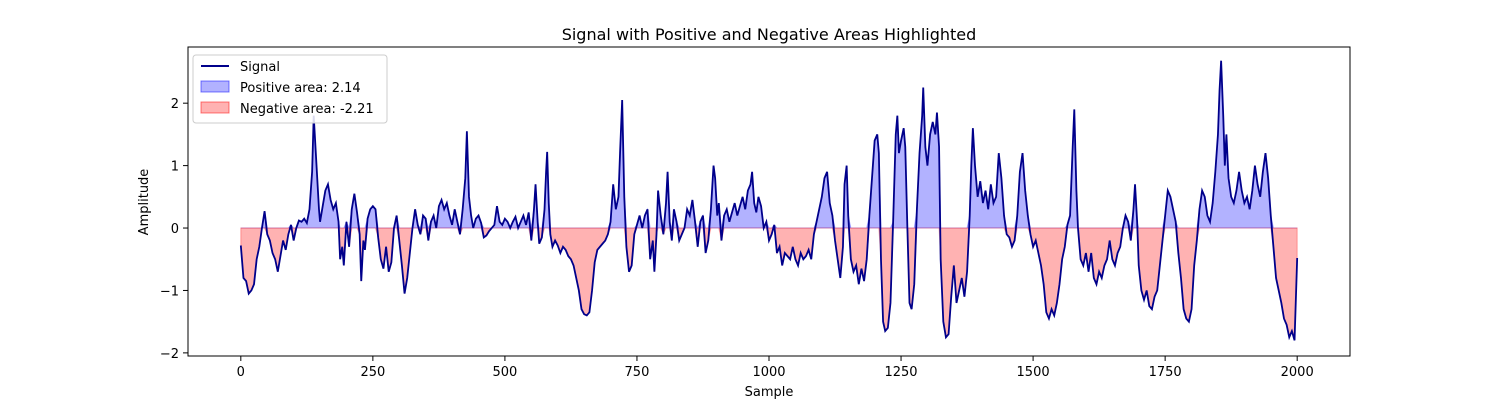  What do you see at coordinates (768, 372) in the screenshot?
I see `x-tick-label: 1000` at bounding box center [768, 372].